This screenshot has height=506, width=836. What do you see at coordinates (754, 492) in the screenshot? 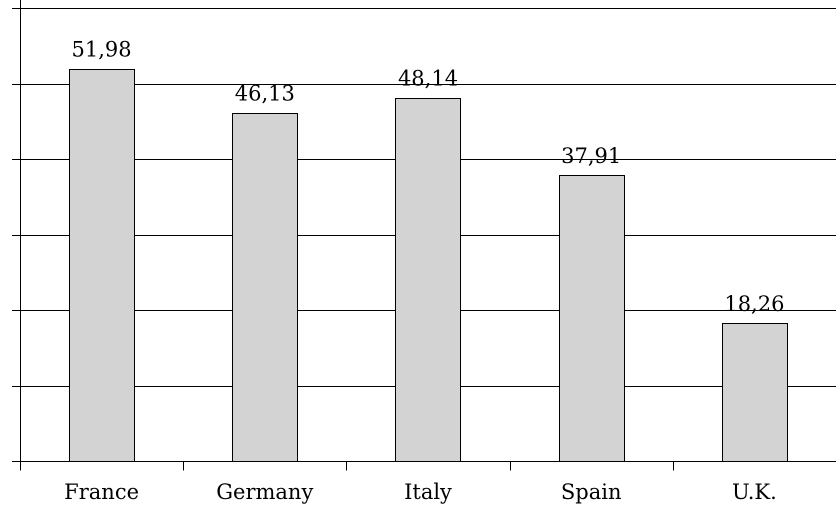
I see `x-tick-label: U.K.` at bounding box center [754, 492].